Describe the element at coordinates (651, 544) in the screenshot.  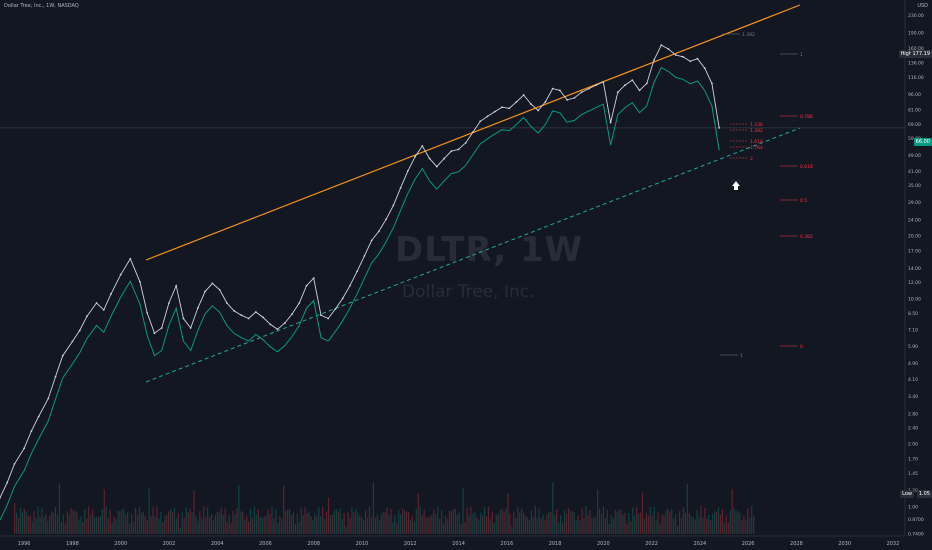
I see `x-tick-label: 2022` at that location.